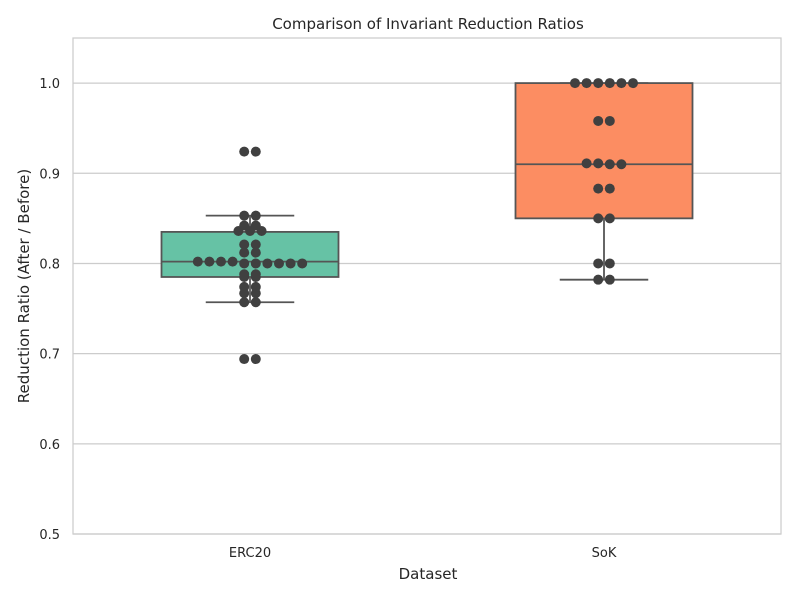 This screenshot has width=800, height=604. I want to click on y-tick-label: 0.7, so click(49, 355).